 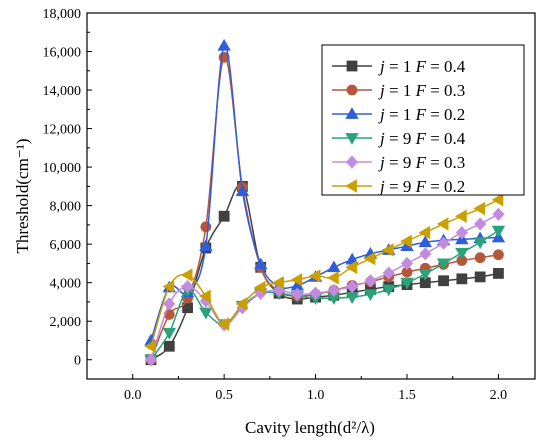 I want to click on y-tick-label: 8,000, so click(x=66, y=207).